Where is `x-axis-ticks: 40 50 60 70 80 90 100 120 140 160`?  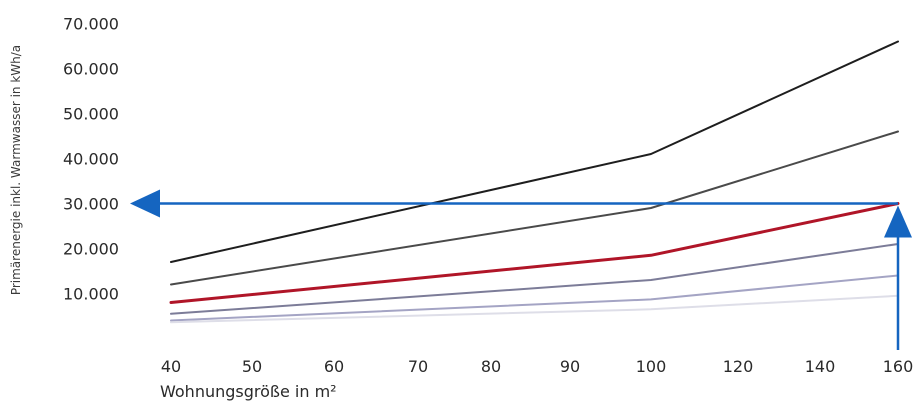
x-axis-ticks: 40 50 60 70 80 90 100 120 140 160 is located at coordinates (537, 366).